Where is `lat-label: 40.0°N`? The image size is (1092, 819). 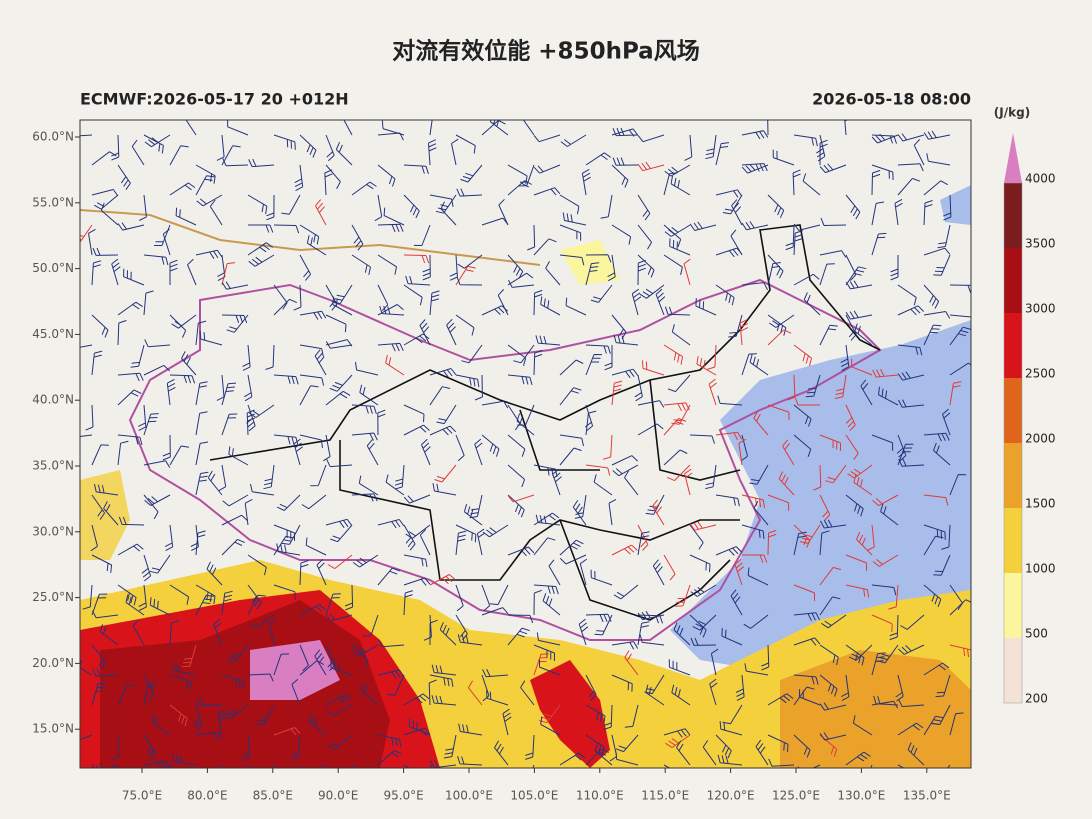
lat-label: 40.0°N is located at coordinates (53, 400).